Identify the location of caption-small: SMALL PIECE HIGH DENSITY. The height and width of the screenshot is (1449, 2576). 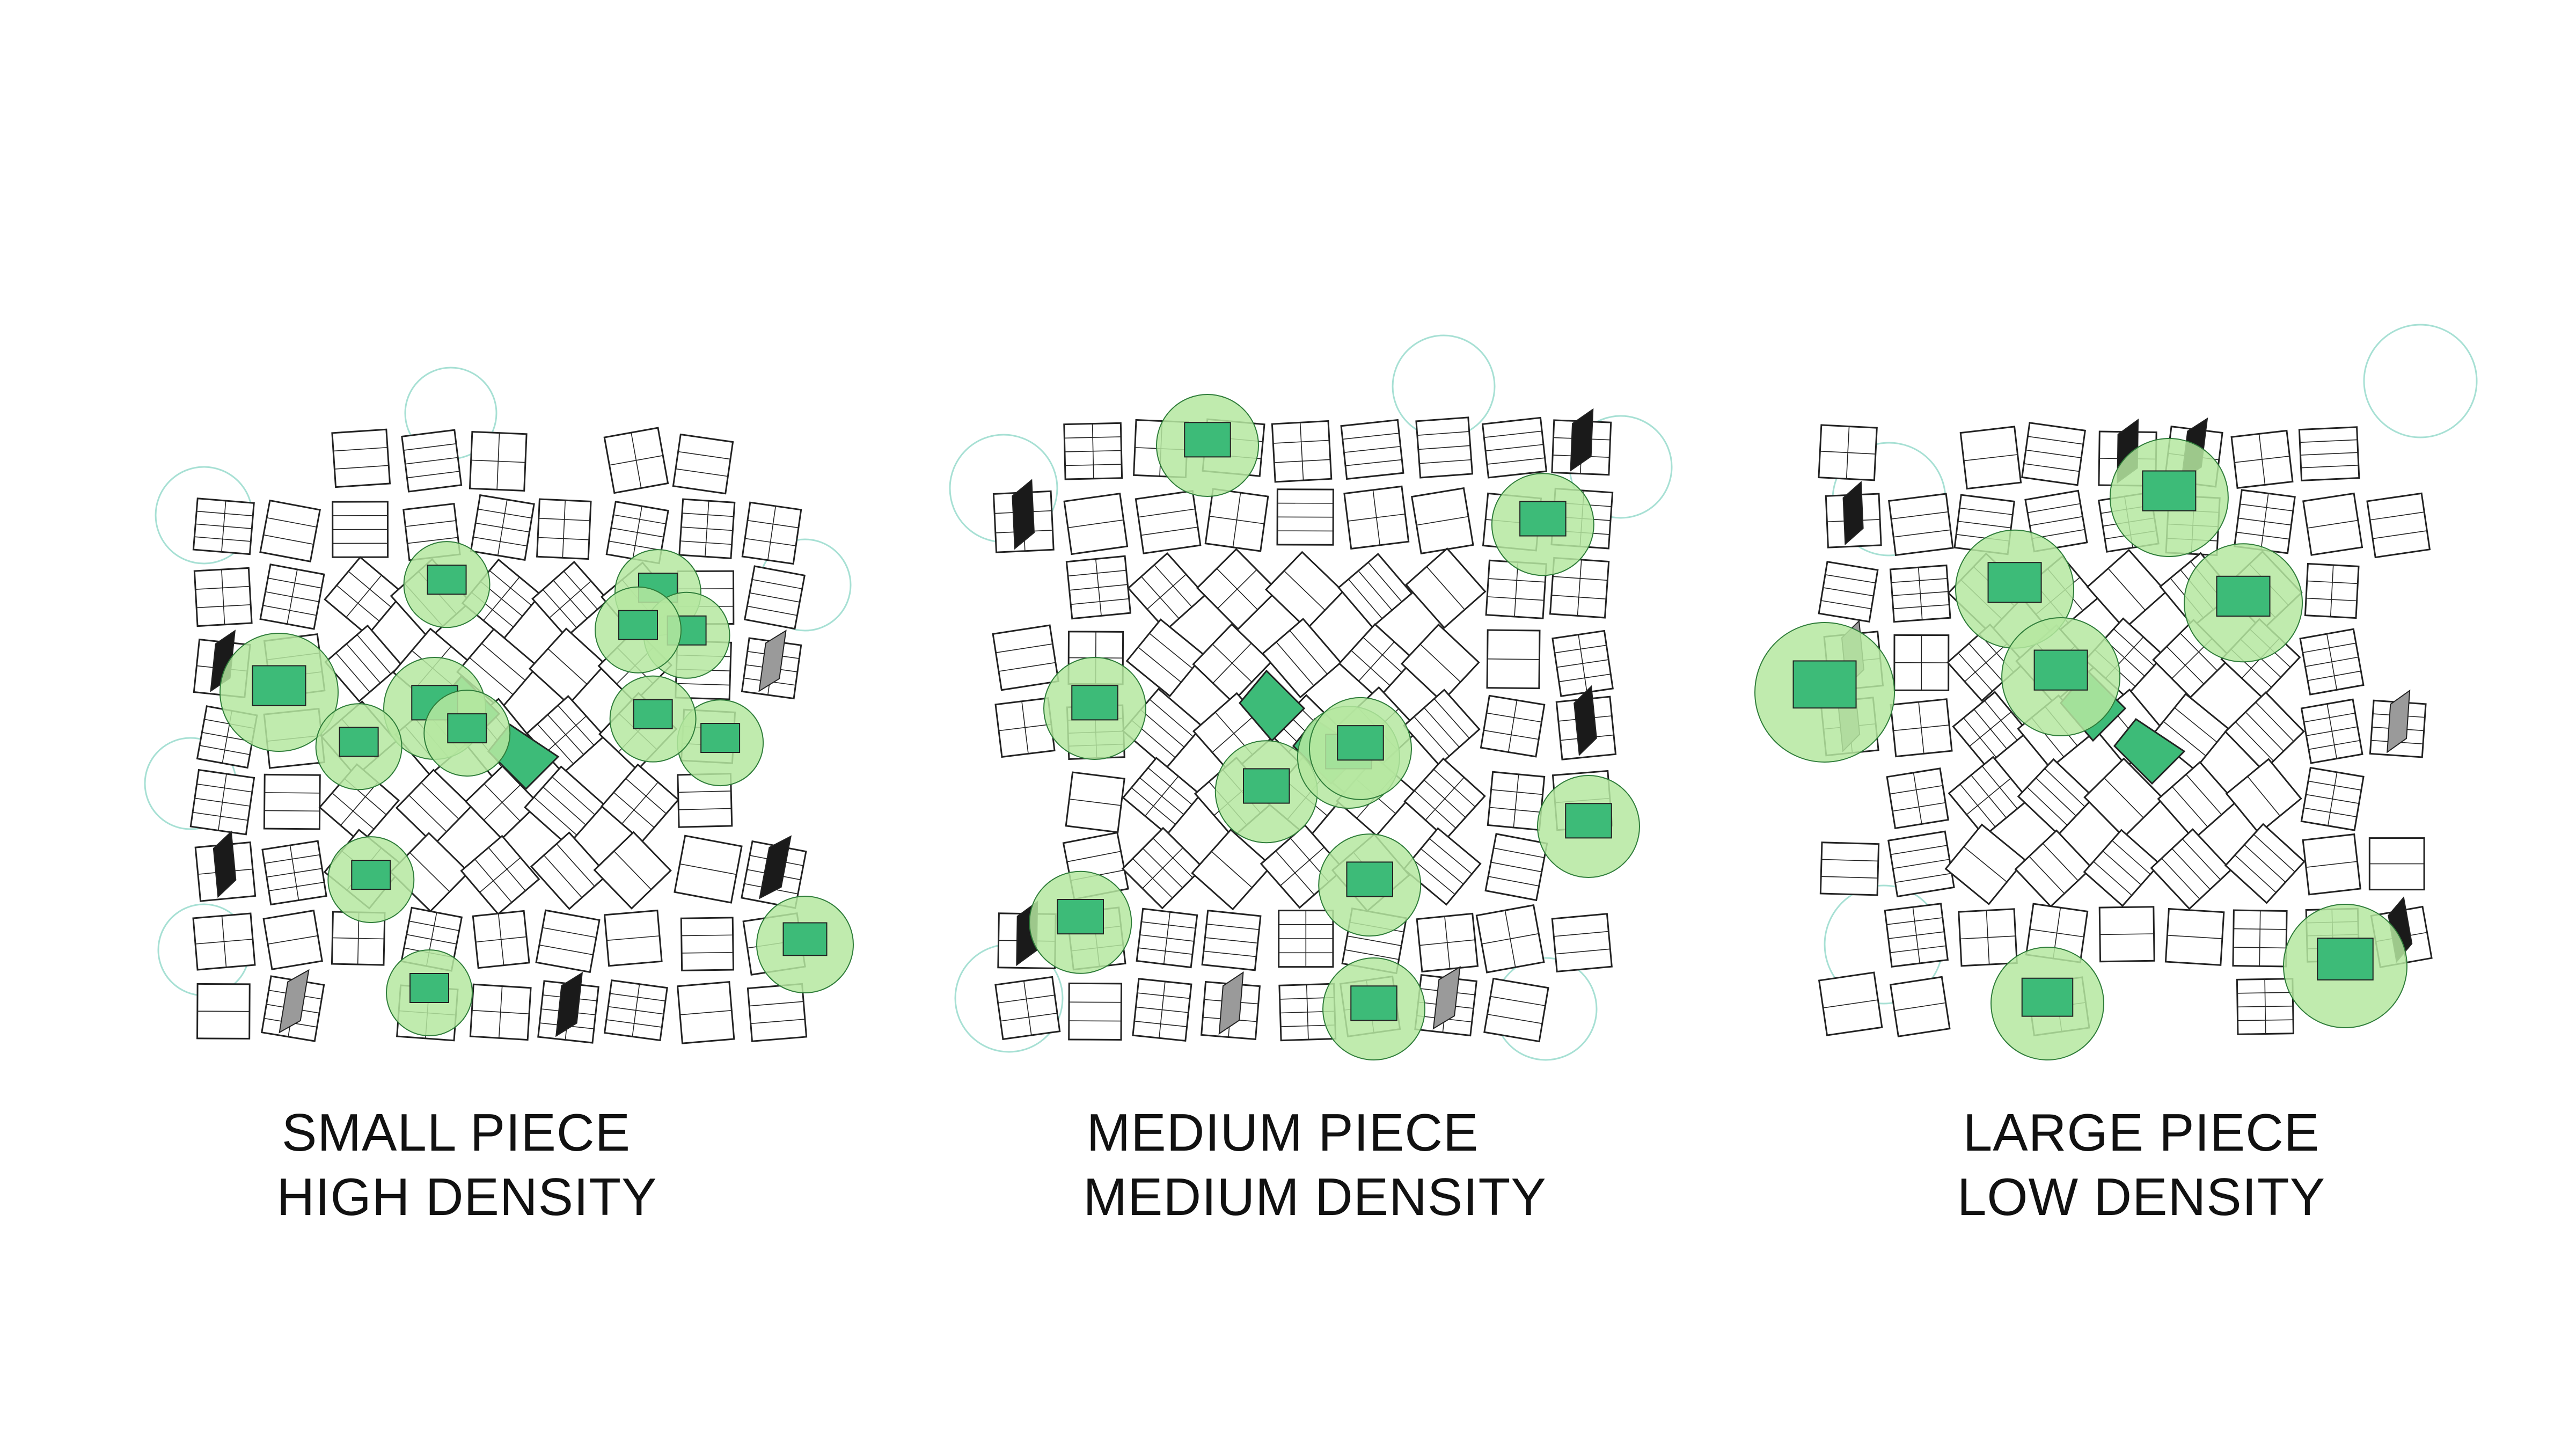
(467, 1164).